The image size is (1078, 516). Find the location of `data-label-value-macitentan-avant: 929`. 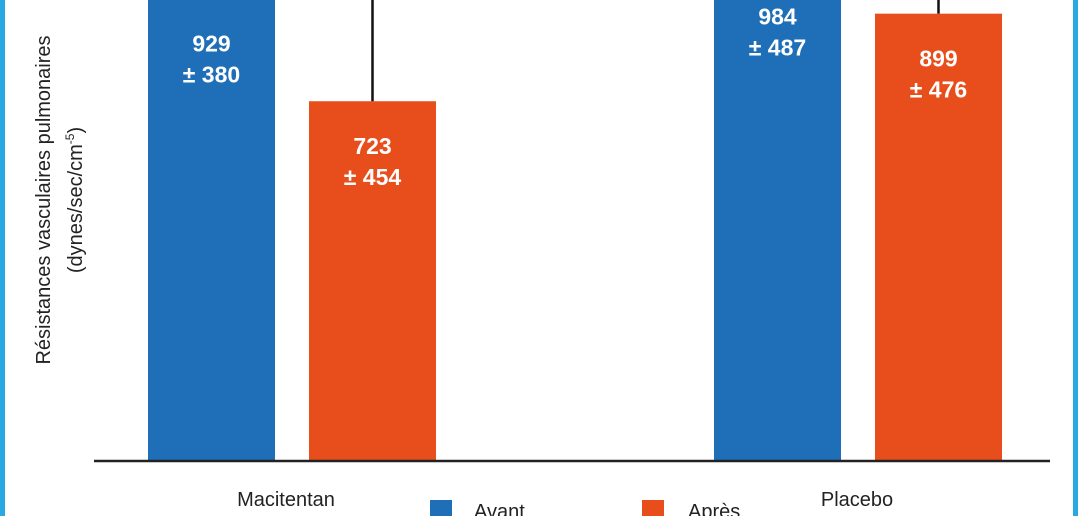

data-label-value-macitentan-avant: 929 is located at coordinates (211, 44).